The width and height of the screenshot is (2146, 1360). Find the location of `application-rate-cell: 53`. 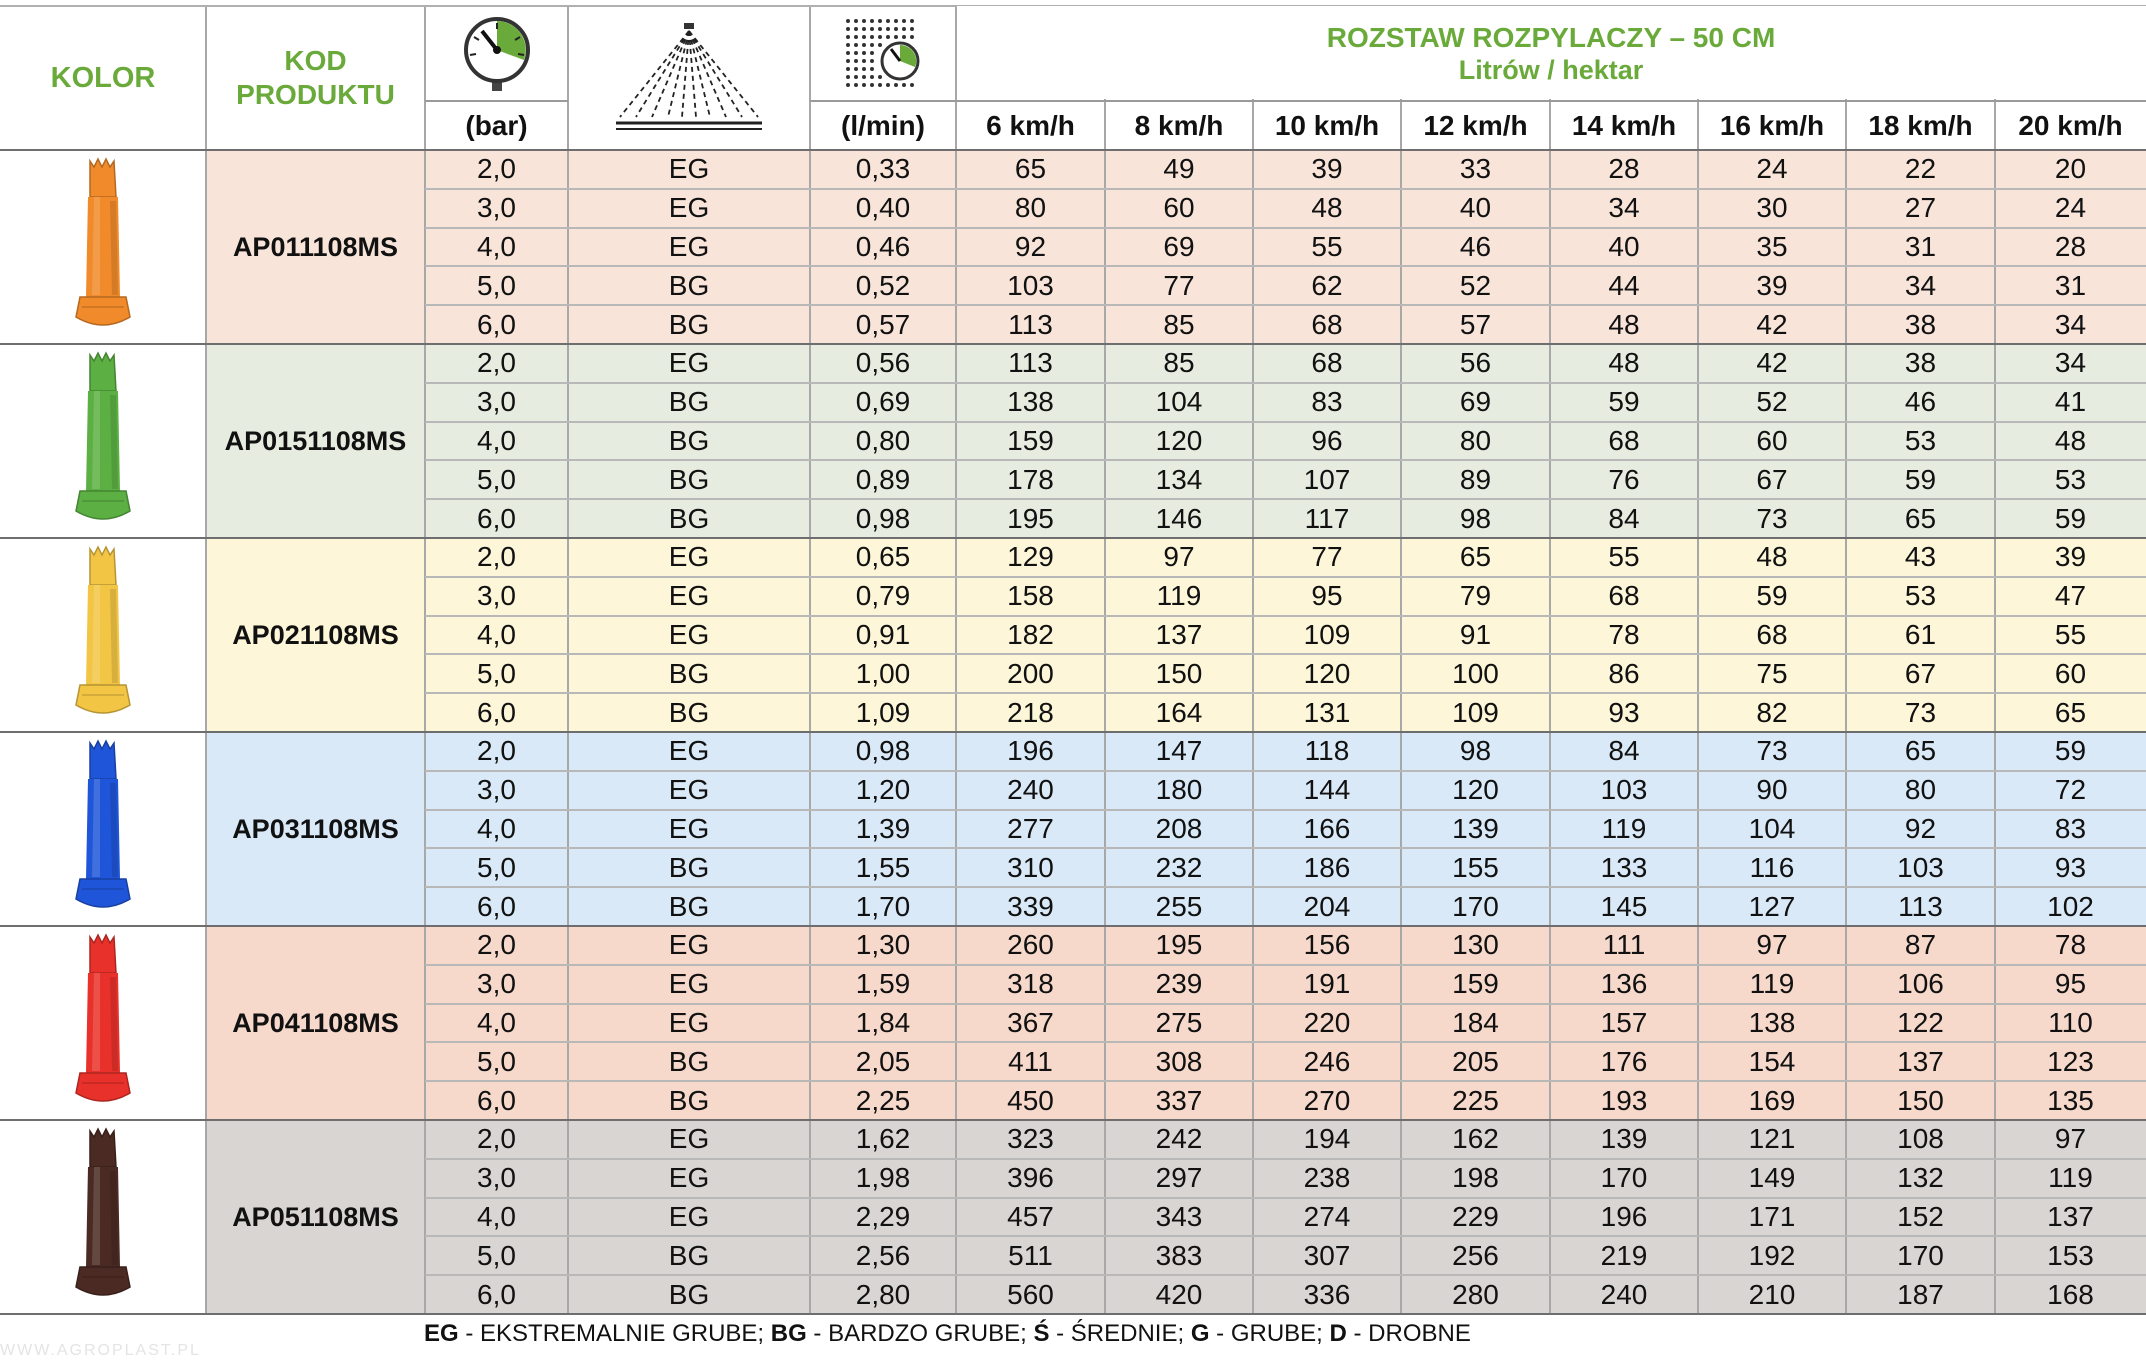

application-rate-cell: 53 is located at coordinates (1920, 441).